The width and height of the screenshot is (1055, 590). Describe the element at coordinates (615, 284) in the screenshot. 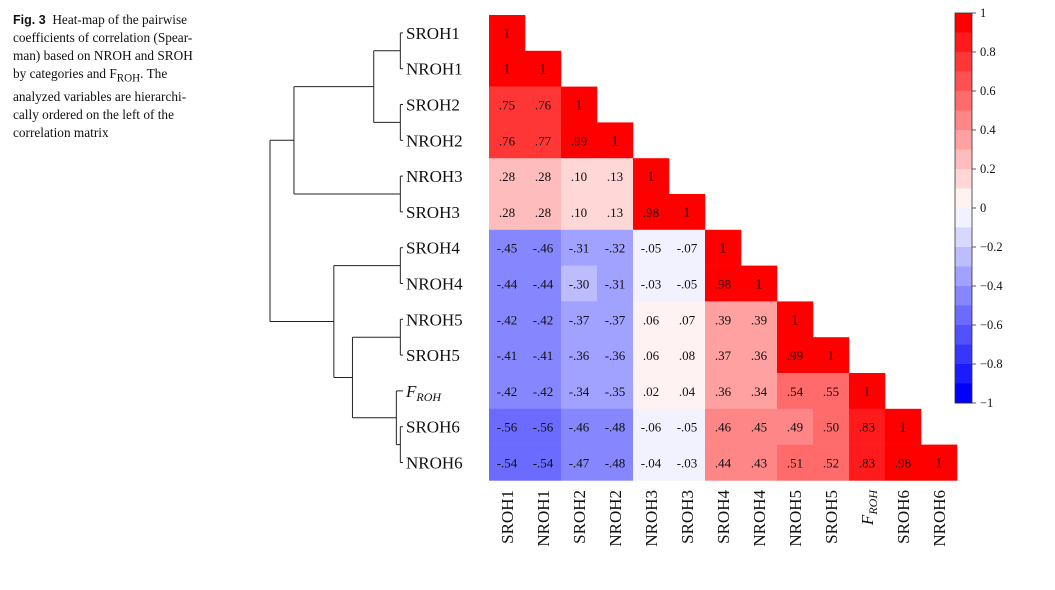

I see `cell-value: -.31` at that location.